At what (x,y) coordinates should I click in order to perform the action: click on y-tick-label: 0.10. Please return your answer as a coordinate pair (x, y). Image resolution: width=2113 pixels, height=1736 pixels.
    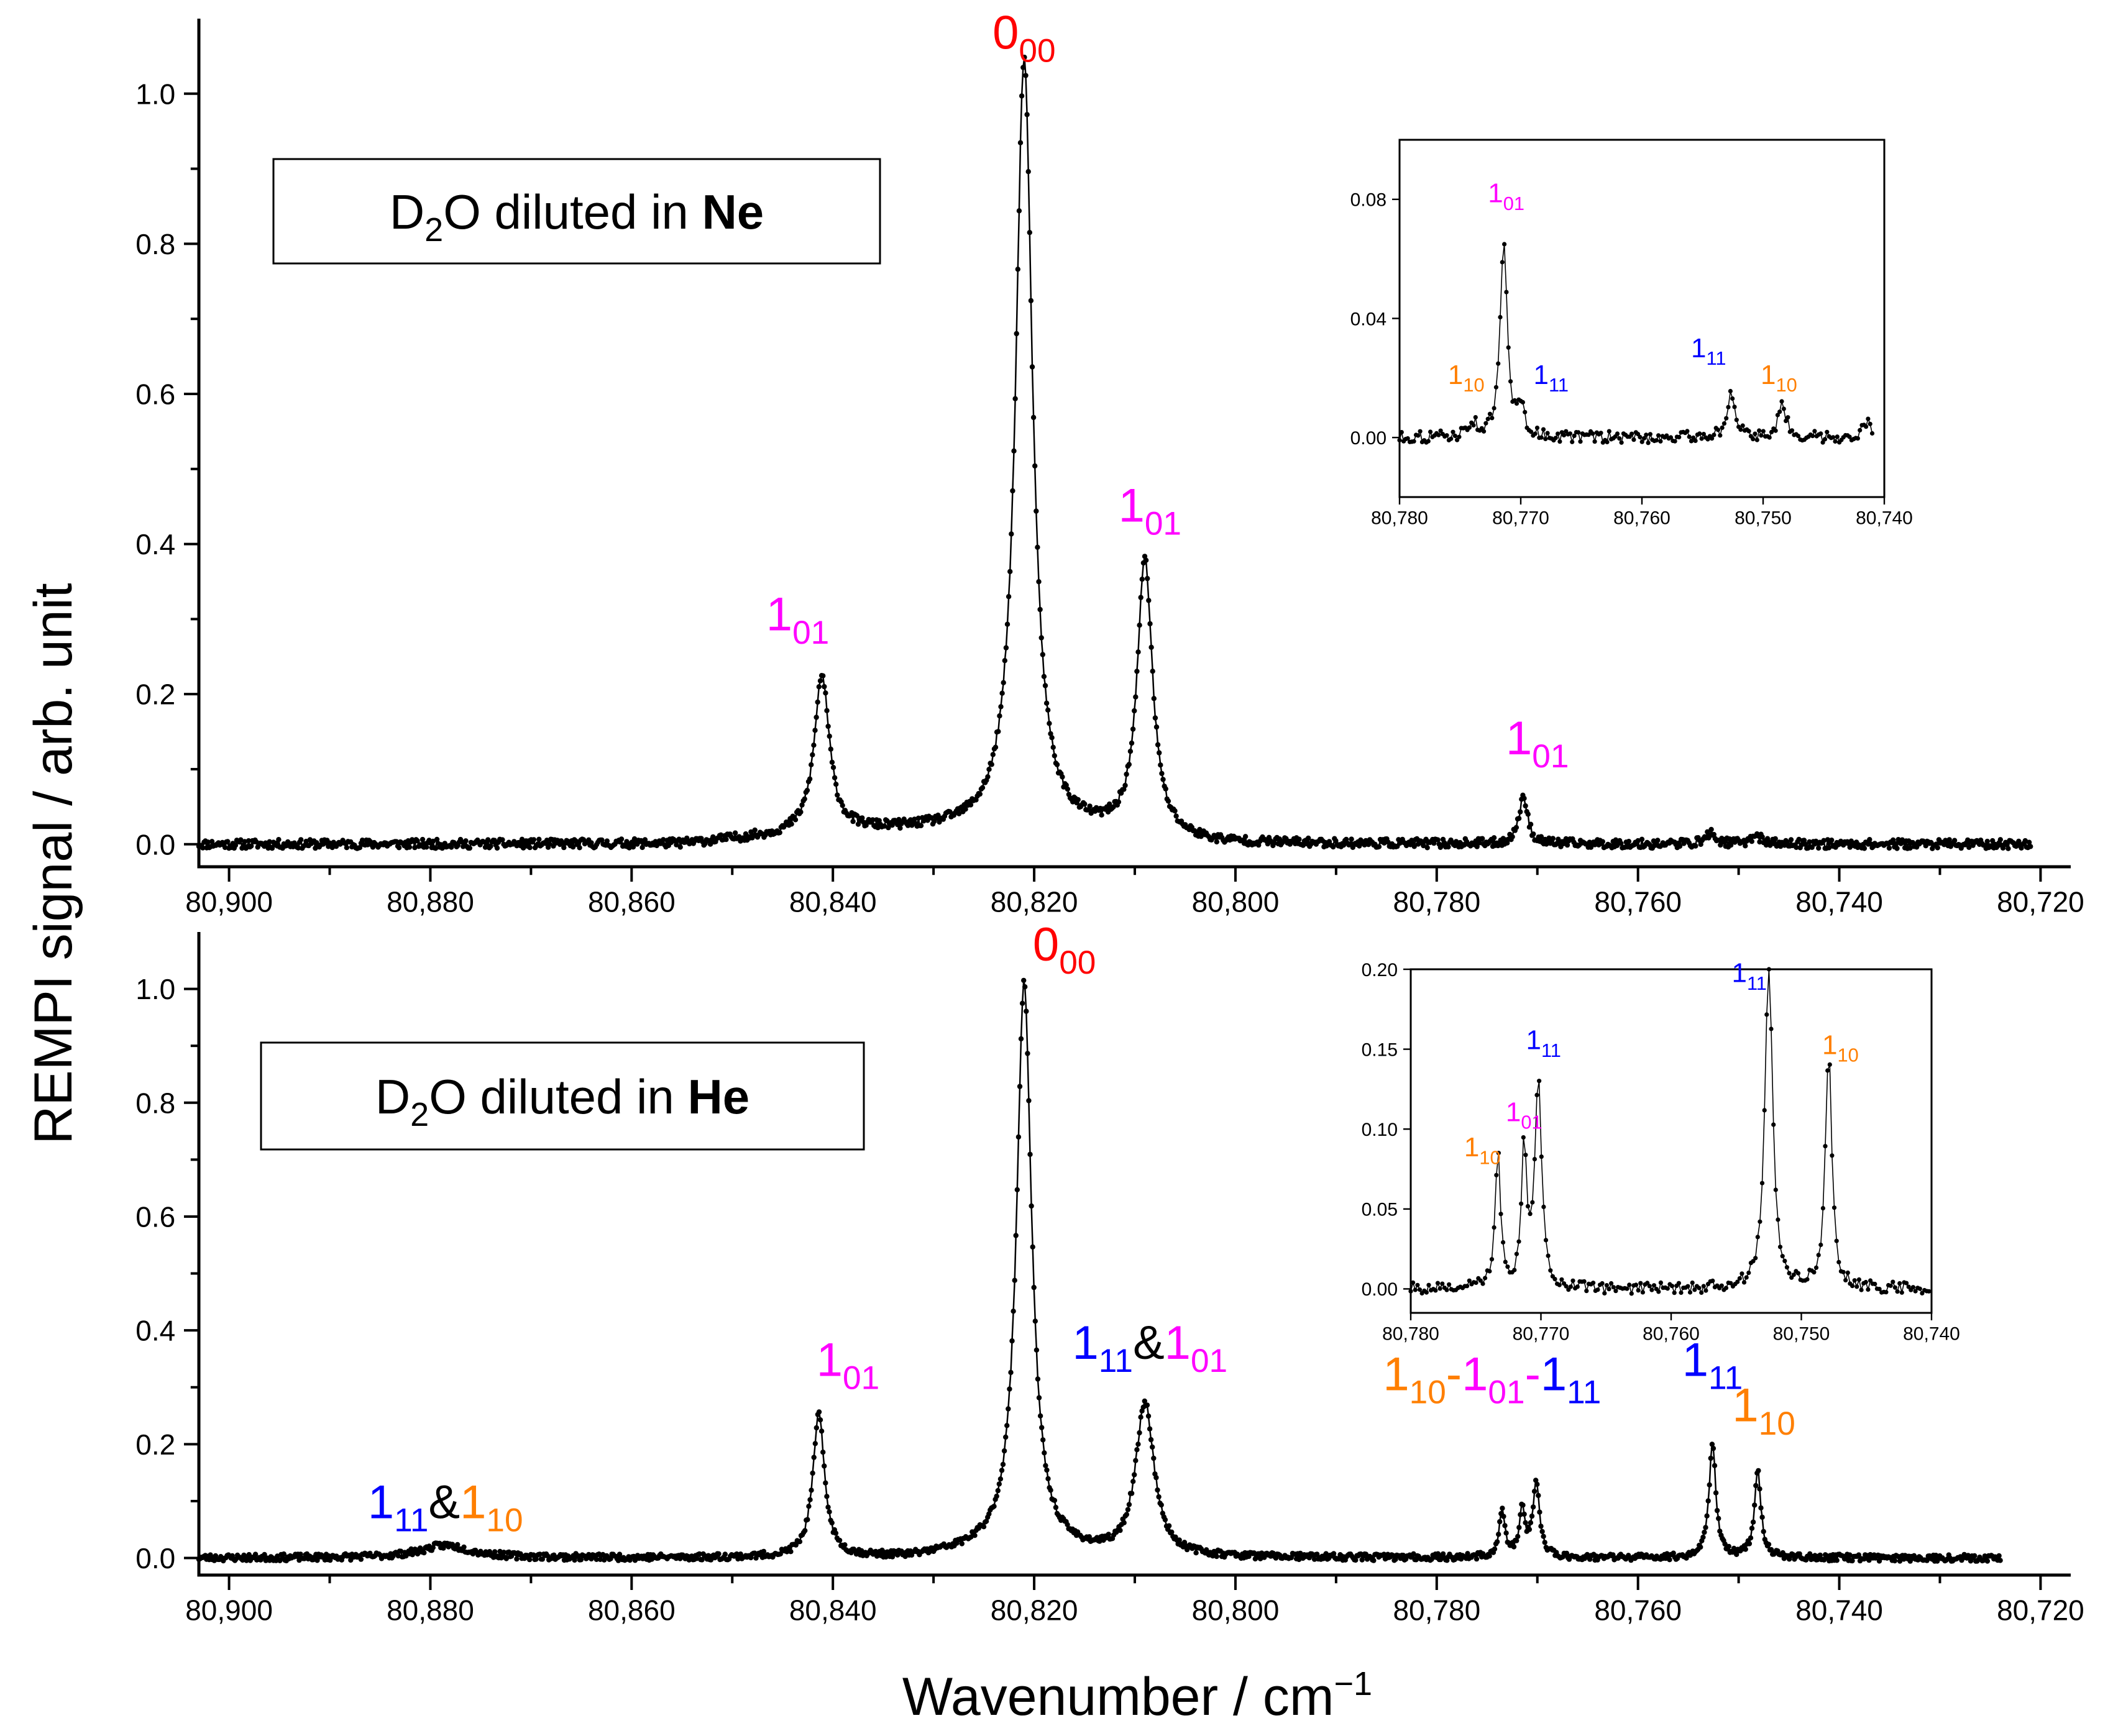
    Looking at the image, I should click on (1380, 1130).